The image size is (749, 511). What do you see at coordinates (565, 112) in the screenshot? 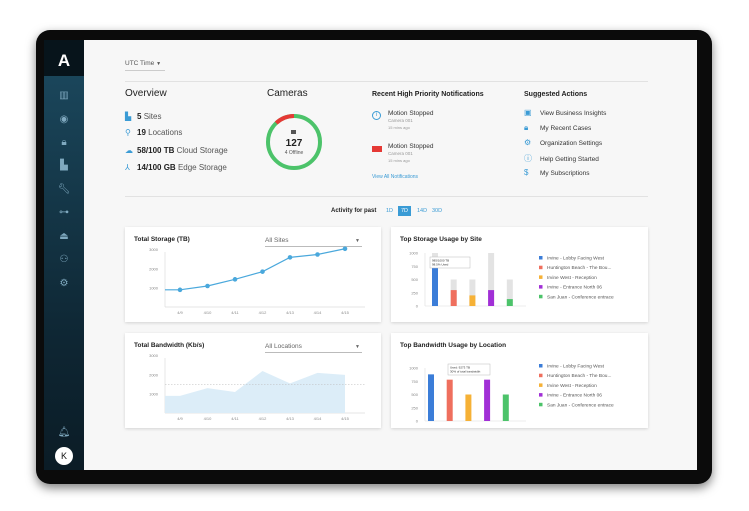
I see `action-view-business-insights: ▣ View Business Insights` at bounding box center [565, 112].